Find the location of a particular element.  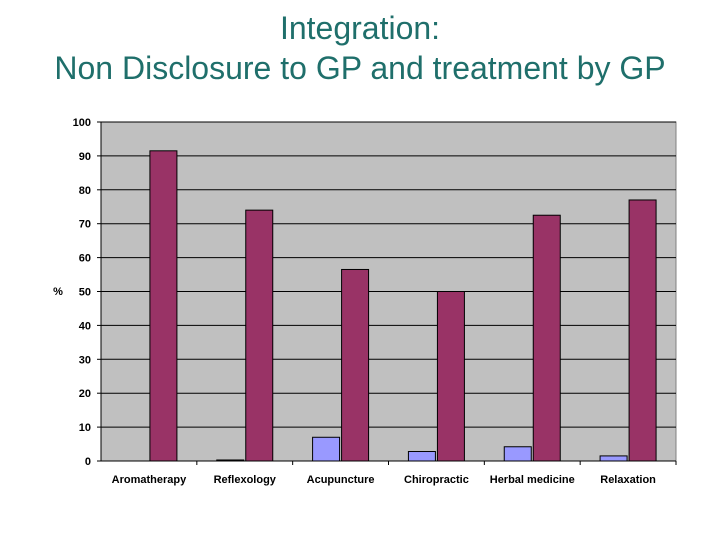

bar-series-2-relaxation is located at coordinates (642, 330).